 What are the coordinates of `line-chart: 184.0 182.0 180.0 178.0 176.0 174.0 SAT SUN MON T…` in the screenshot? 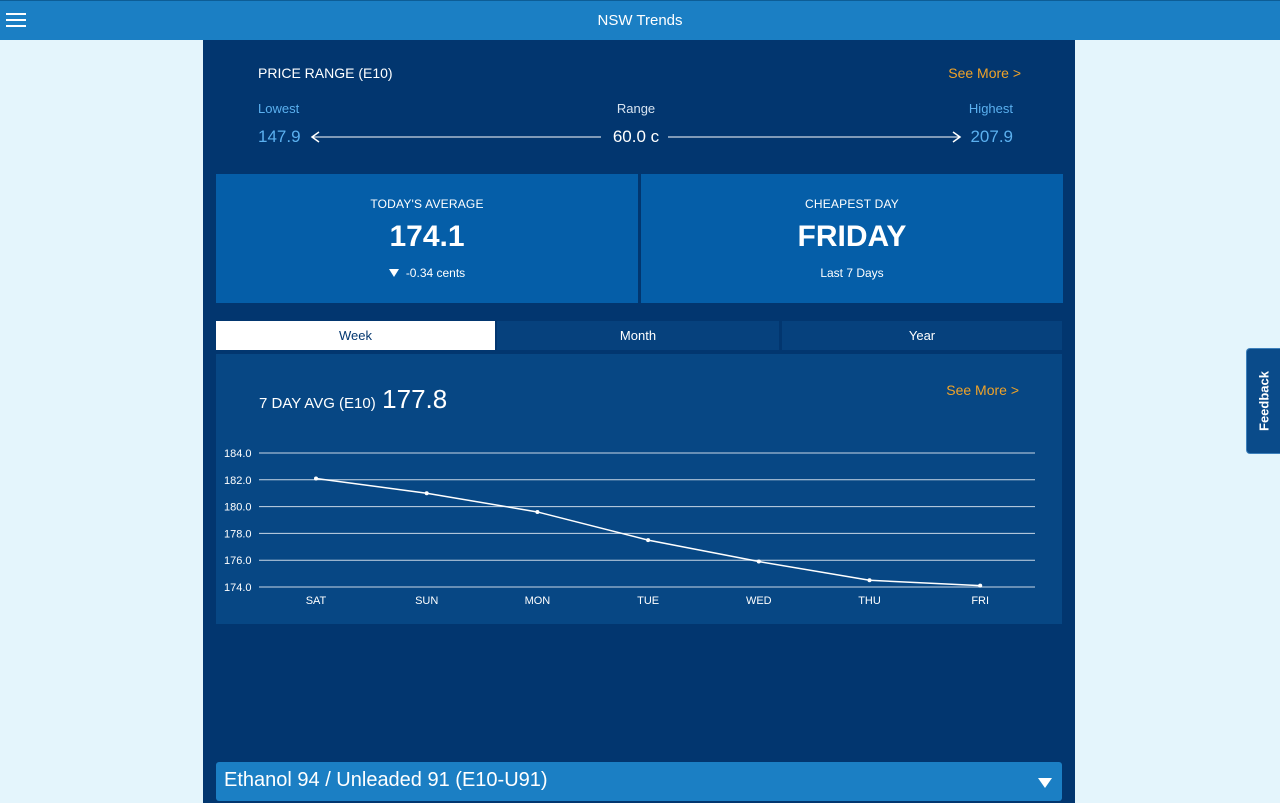 It's located at (629, 527).